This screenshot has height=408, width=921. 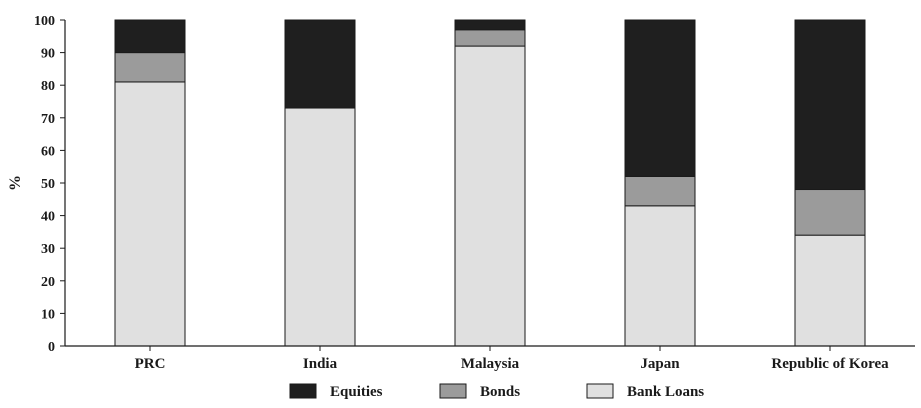 What do you see at coordinates (48, 54) in the screenshot?
I see `y-tick-label: 90` at bounding box center [48, 54].